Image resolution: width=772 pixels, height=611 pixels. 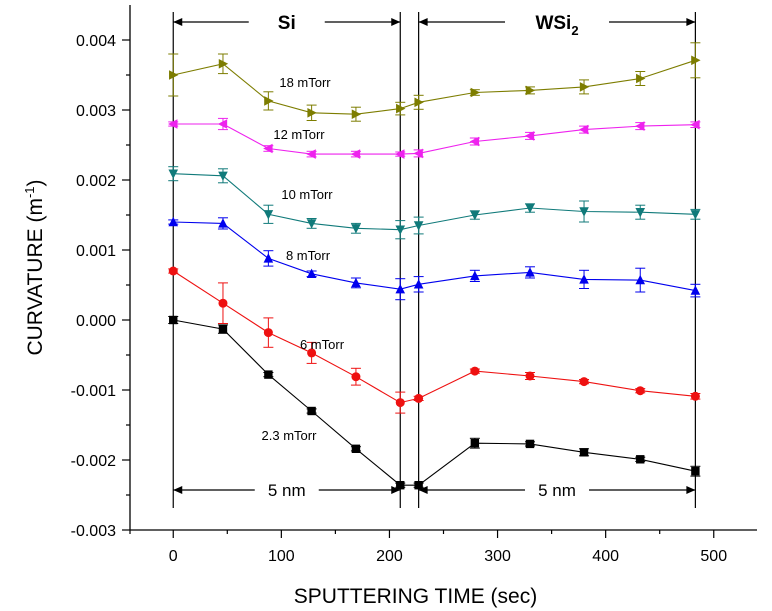 I want to click on y-tick-label: 0.002, so click(x=96, y=181).